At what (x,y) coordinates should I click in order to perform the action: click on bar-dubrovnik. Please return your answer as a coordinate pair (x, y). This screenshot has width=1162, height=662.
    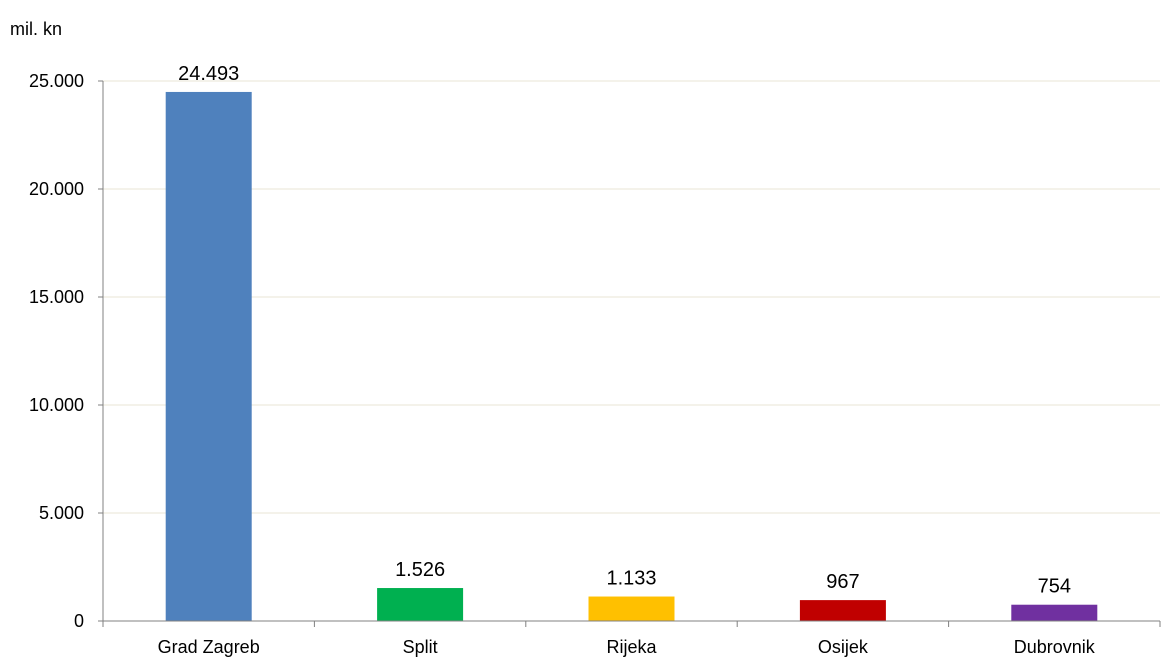
    Looking at the image, I should click on (1054, 612).